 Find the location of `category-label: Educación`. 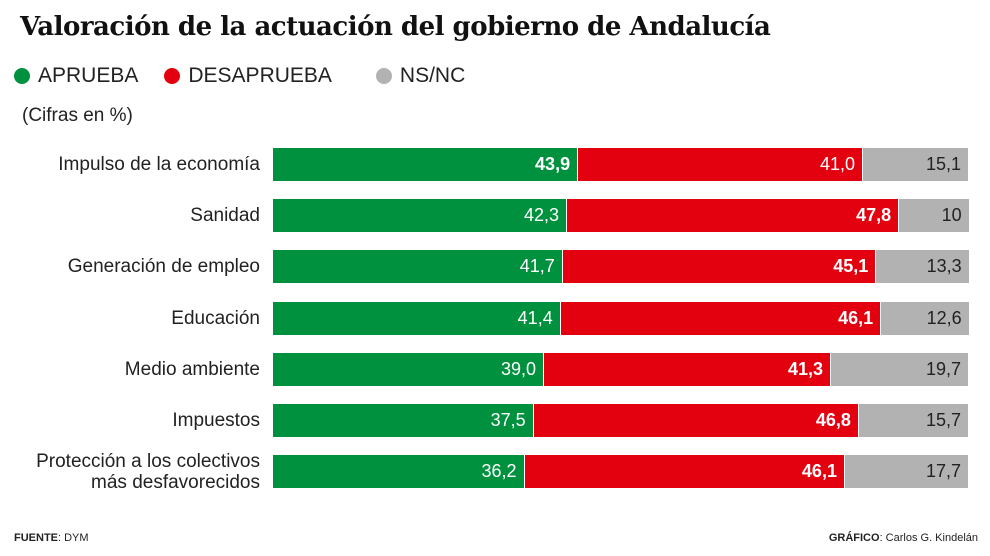

category-label: Educación is located at coordinates (215, 318).